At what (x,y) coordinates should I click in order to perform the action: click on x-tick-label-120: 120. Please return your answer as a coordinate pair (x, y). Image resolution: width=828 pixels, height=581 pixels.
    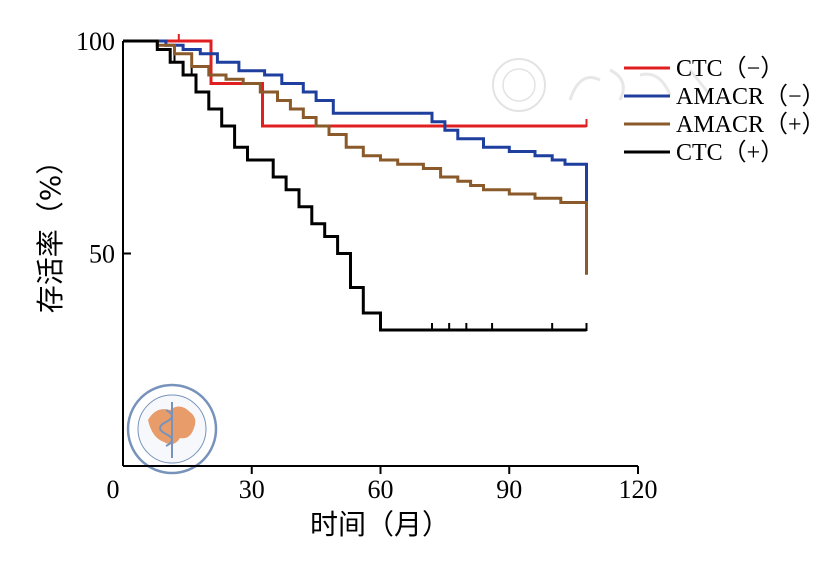
    Looking at the image, I should click on (638, 489).